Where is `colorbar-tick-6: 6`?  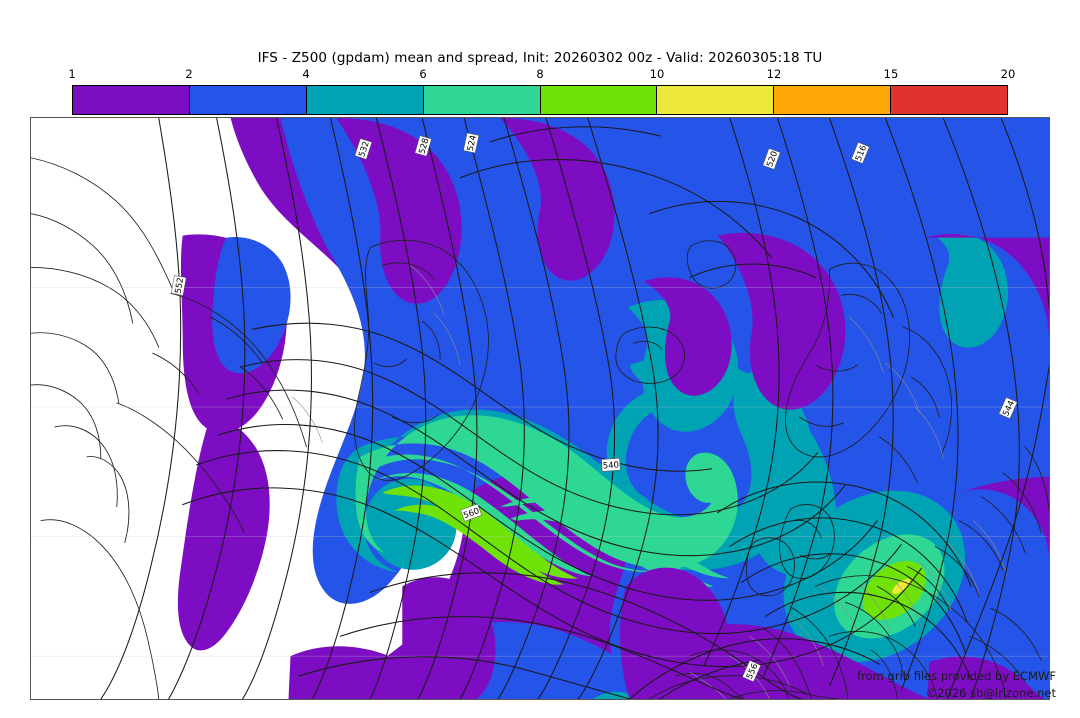
colorbar-tick-6: 6 is located at coordinates (423, 74).